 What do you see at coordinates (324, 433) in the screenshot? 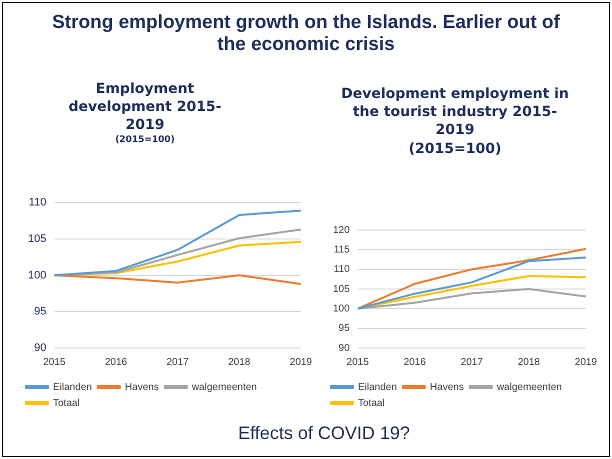
I see `text: Effects of COVID 19?` at bounding box center [324, 433].